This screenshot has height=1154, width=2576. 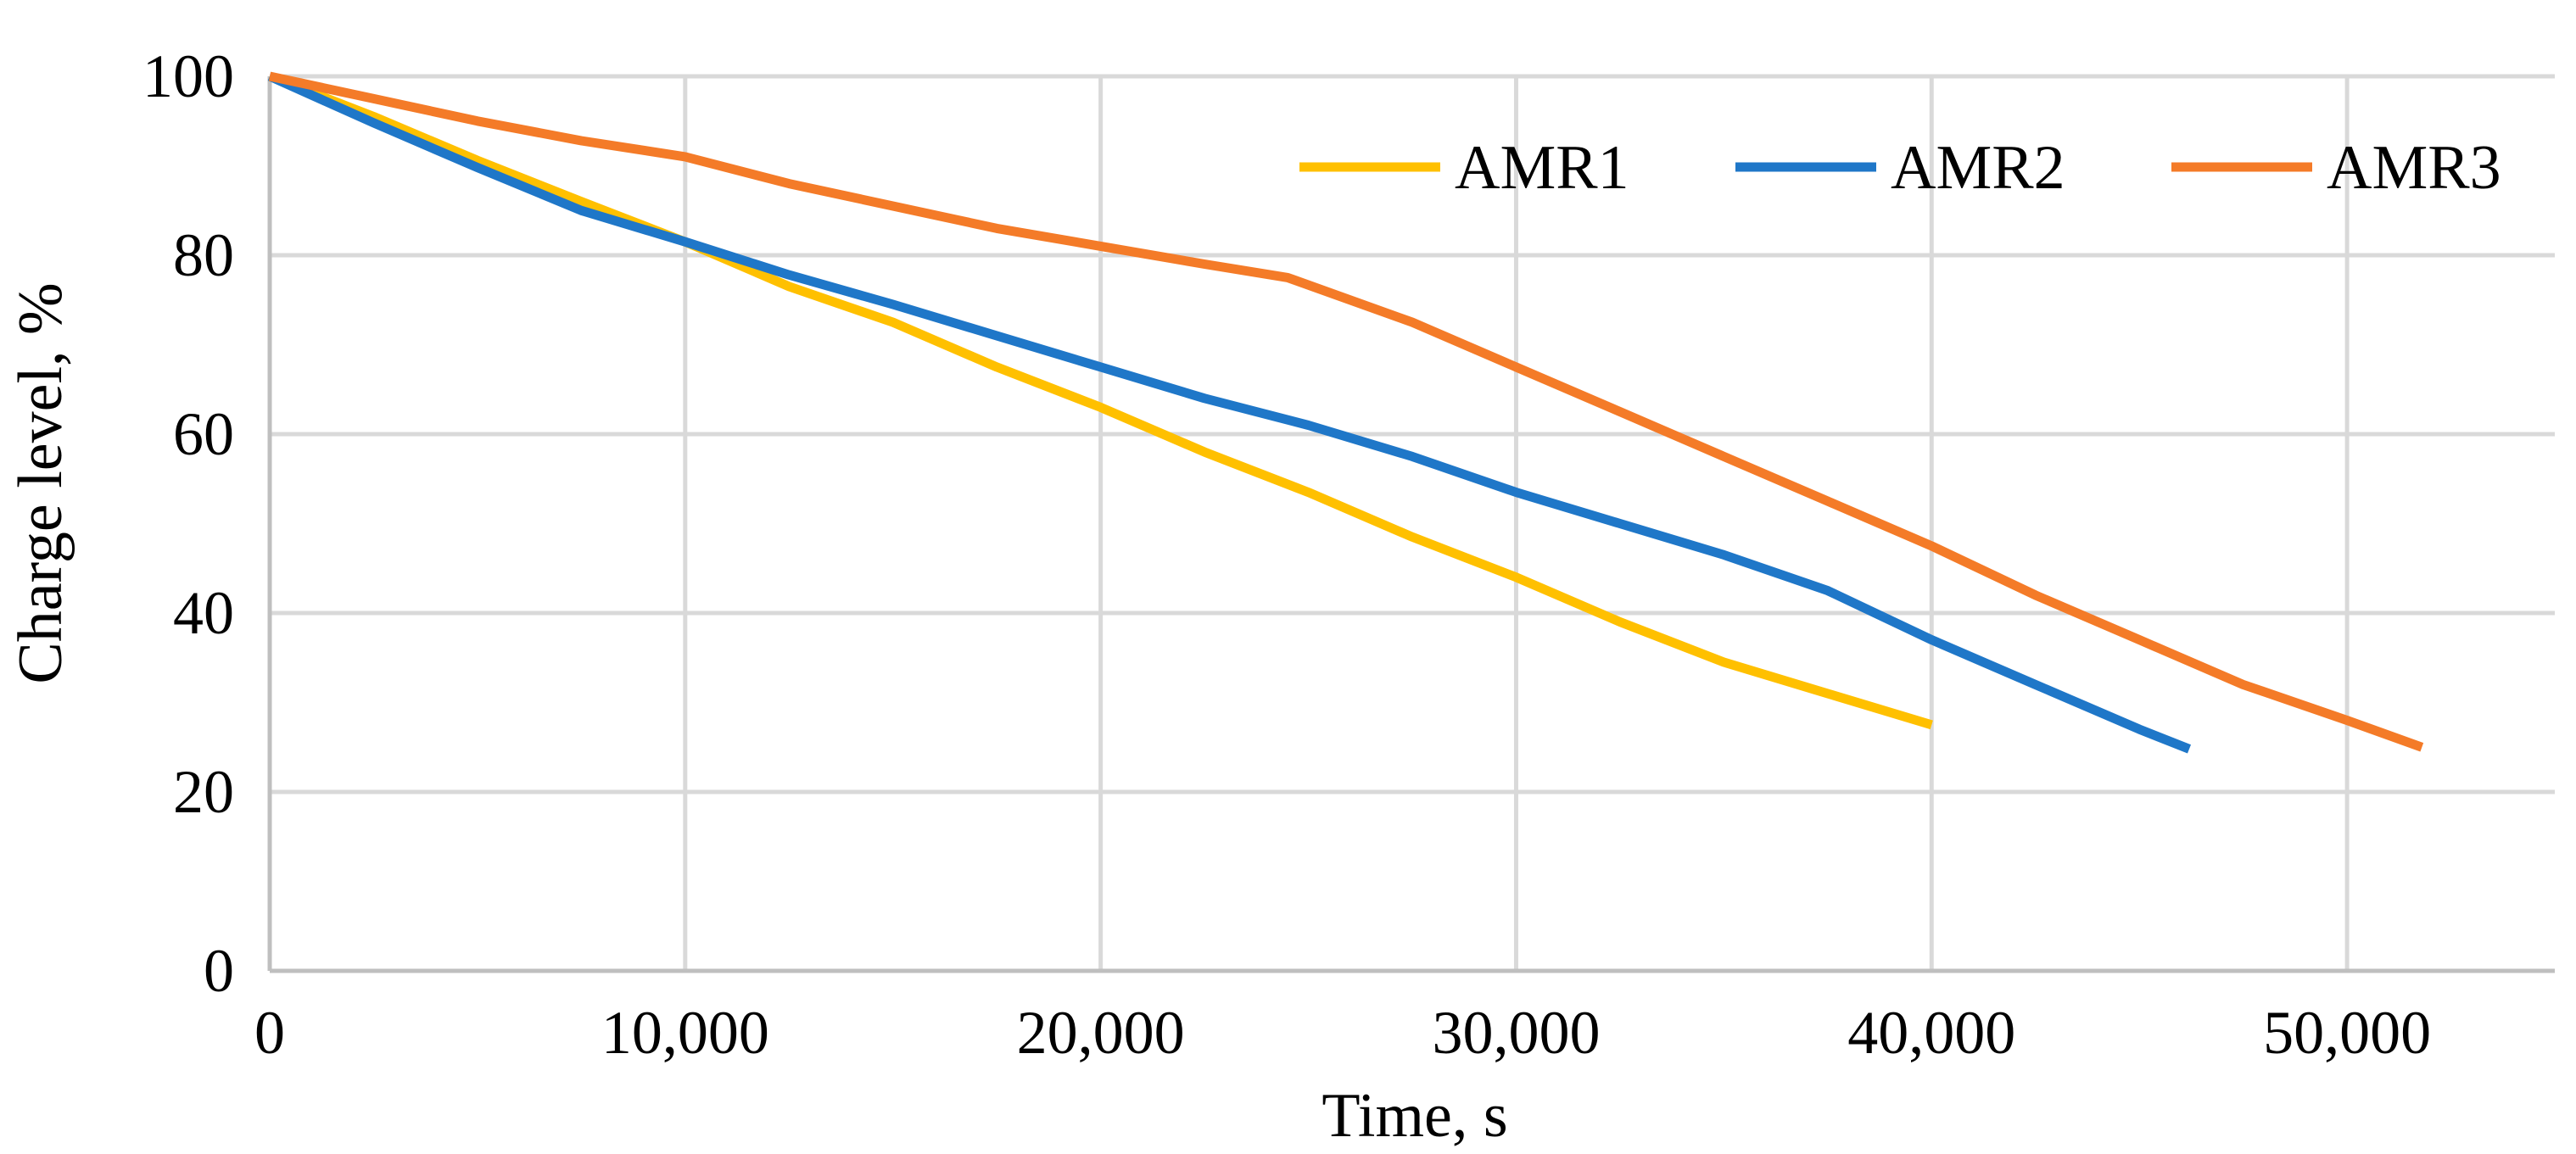 I want to click on x-tick-label: 40,000, so click(x=1931, y=1033).